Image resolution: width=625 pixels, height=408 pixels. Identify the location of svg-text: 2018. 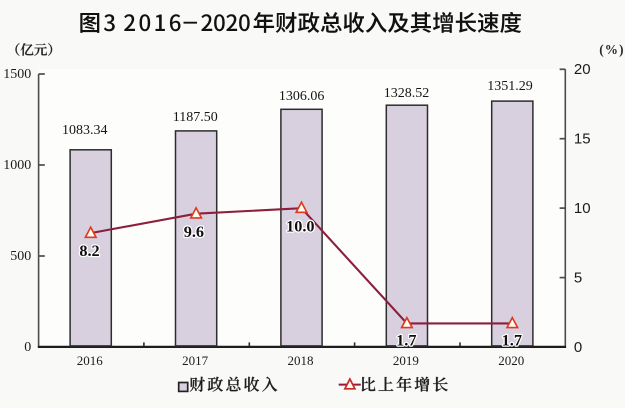
(301, 360).